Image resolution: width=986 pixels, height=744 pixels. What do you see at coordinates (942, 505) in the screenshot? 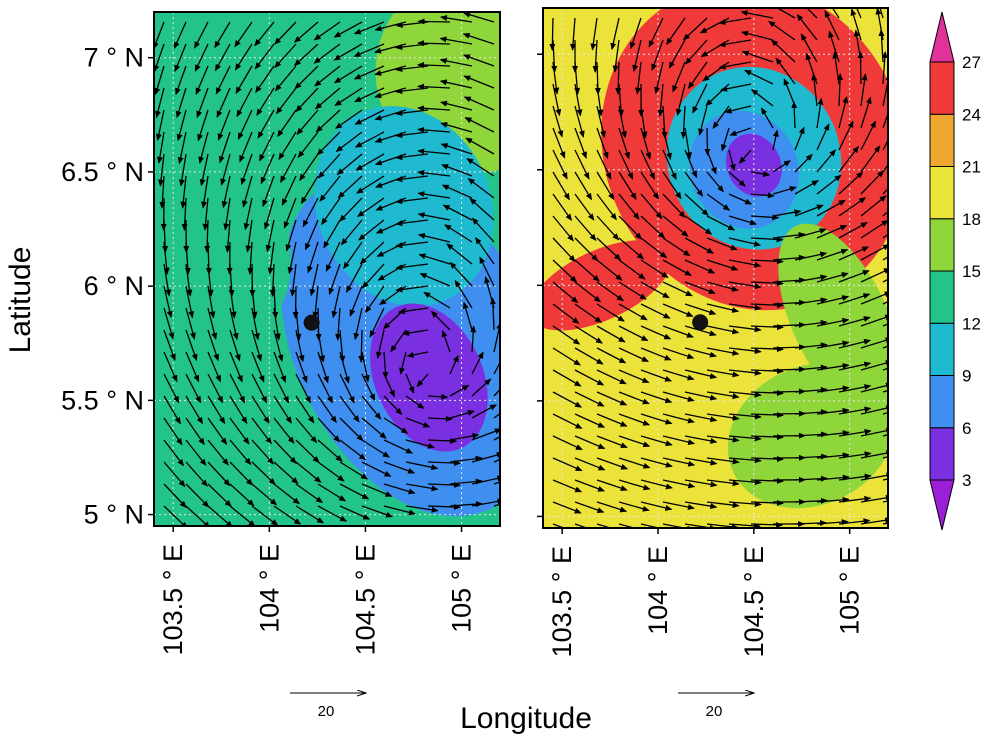
I see `colorbar-extend-bottom` at bounding box center [942, 505].